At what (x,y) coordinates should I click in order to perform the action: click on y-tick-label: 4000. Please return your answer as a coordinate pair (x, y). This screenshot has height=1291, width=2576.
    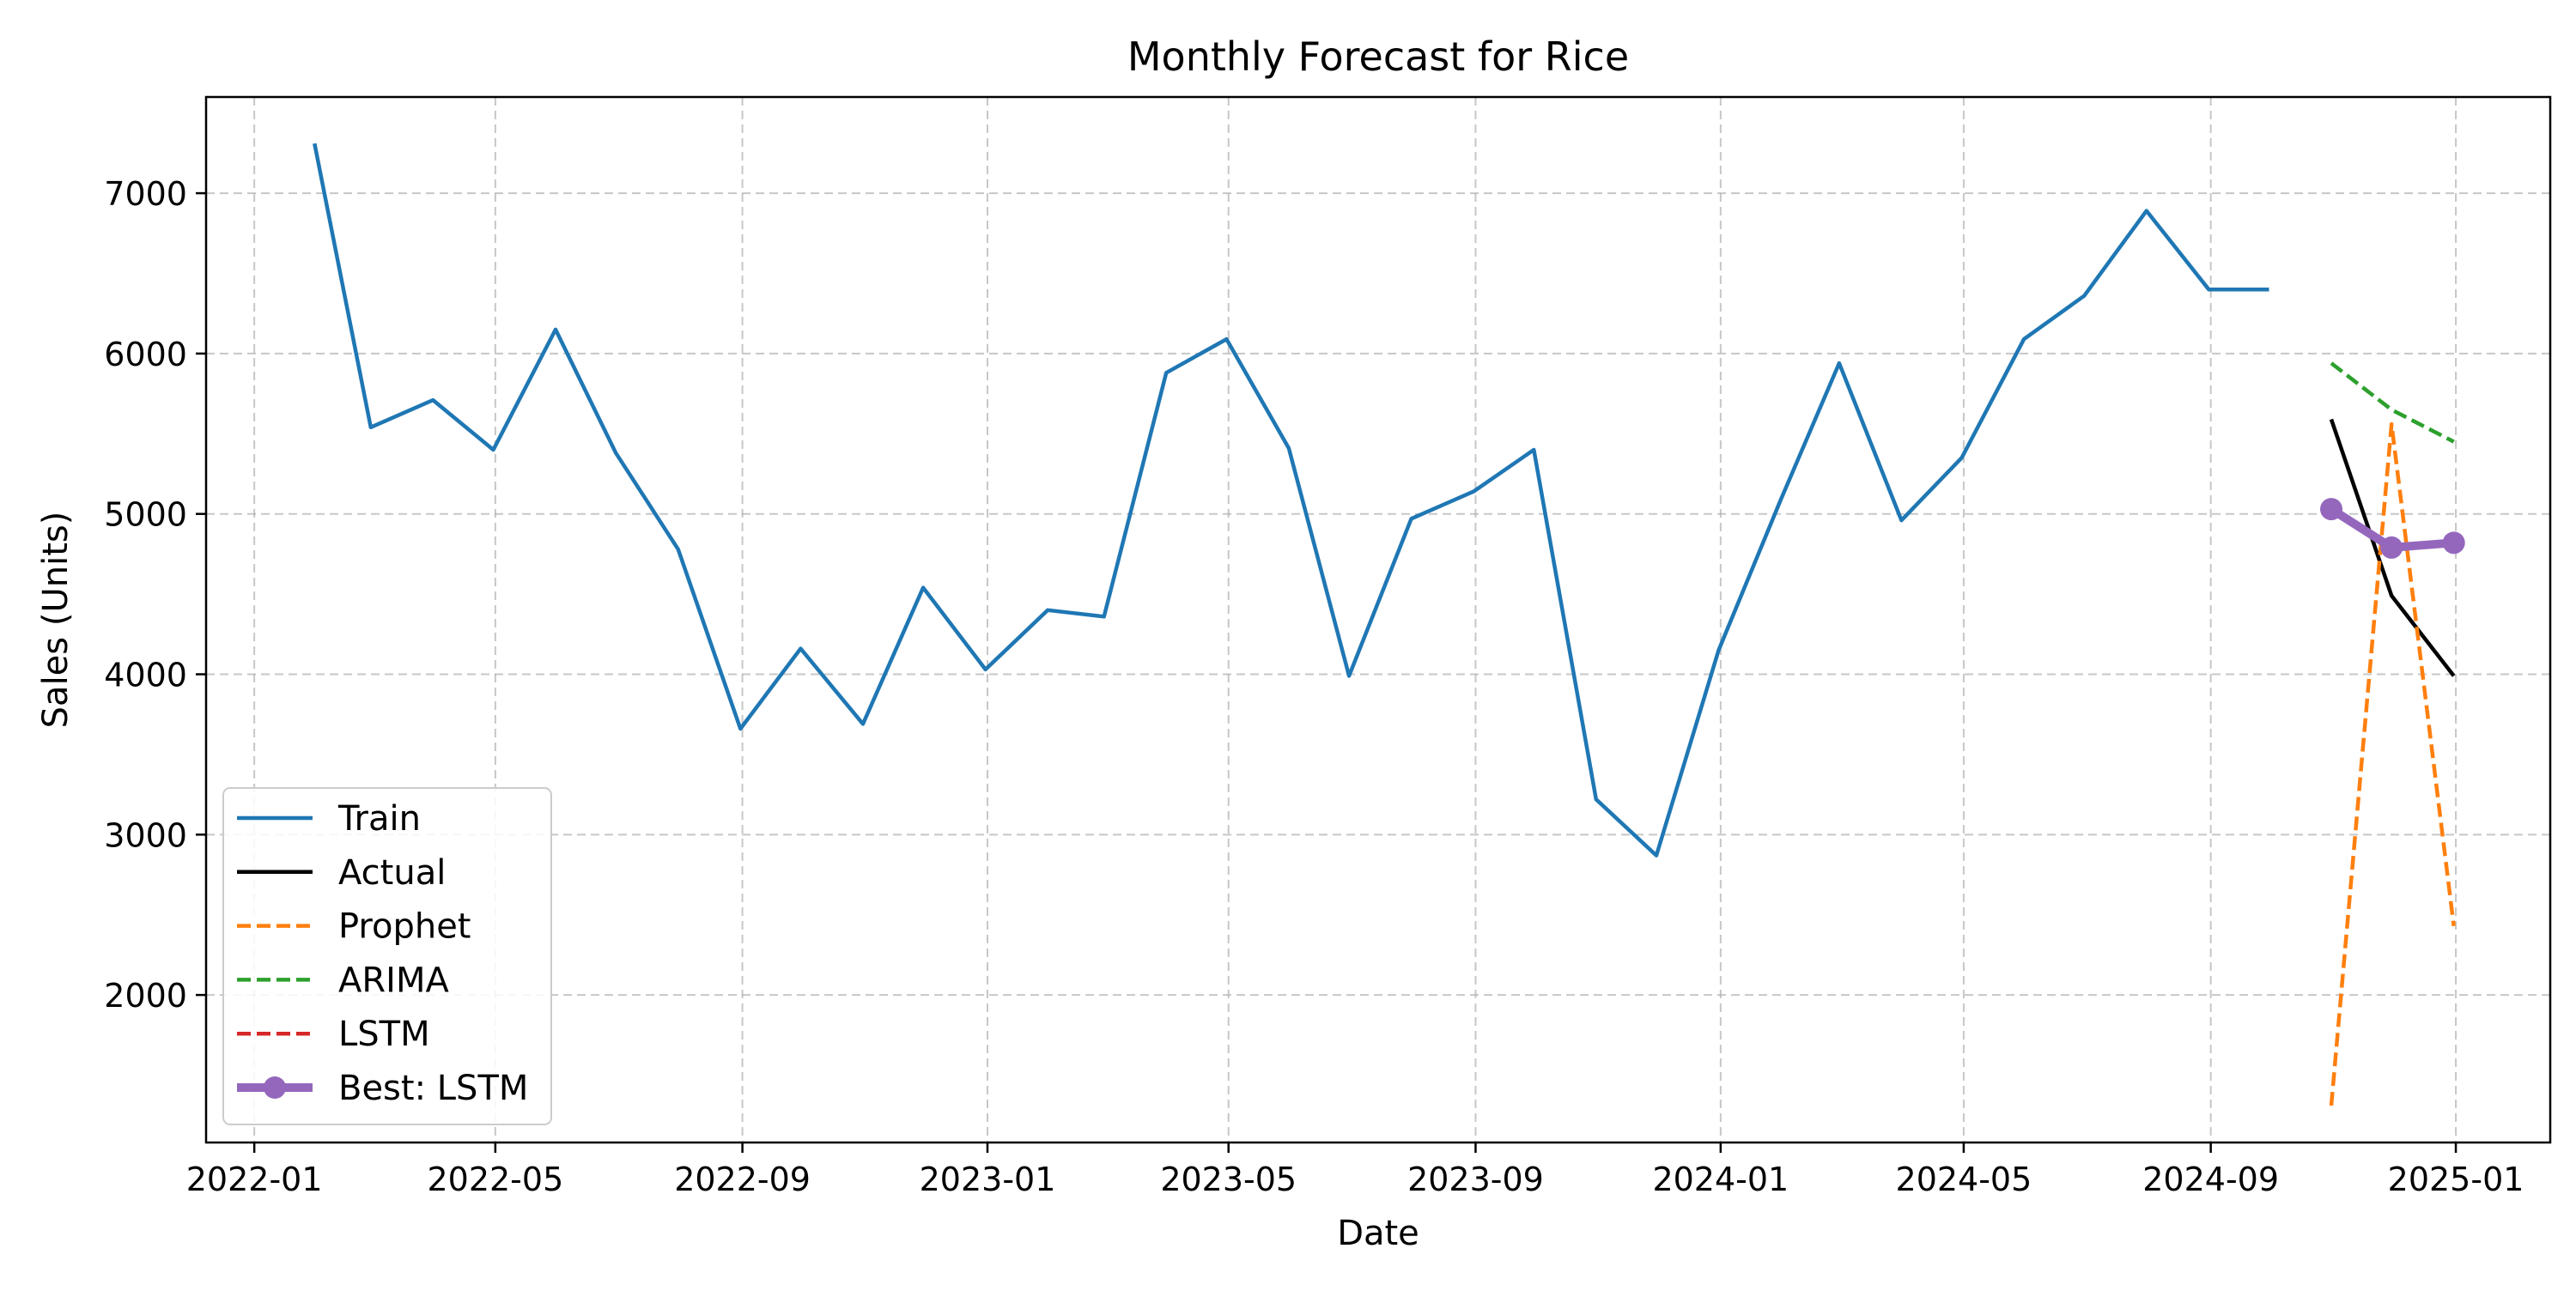
    Looking at the image, I should click on (145, 675).